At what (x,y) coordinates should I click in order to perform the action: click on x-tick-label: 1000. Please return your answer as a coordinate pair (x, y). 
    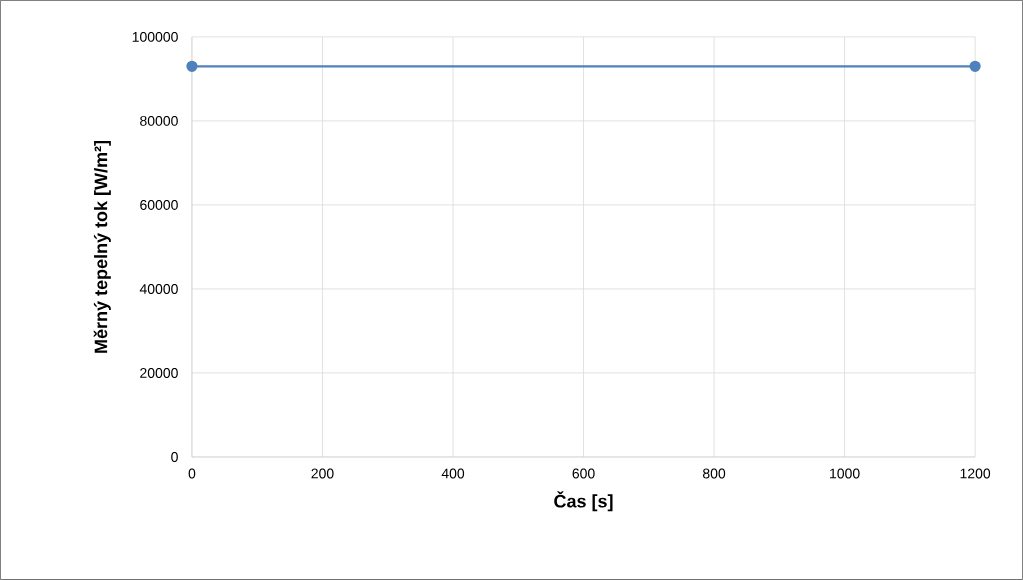
    Looking at the image, I should click on (845, 473).